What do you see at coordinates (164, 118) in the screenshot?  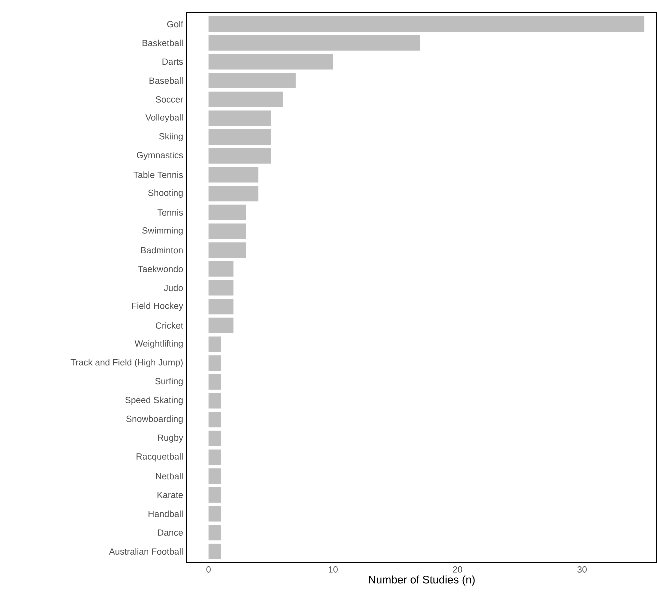 I see `y-tick-label: Volleyball` at bounding box center [164, 118].